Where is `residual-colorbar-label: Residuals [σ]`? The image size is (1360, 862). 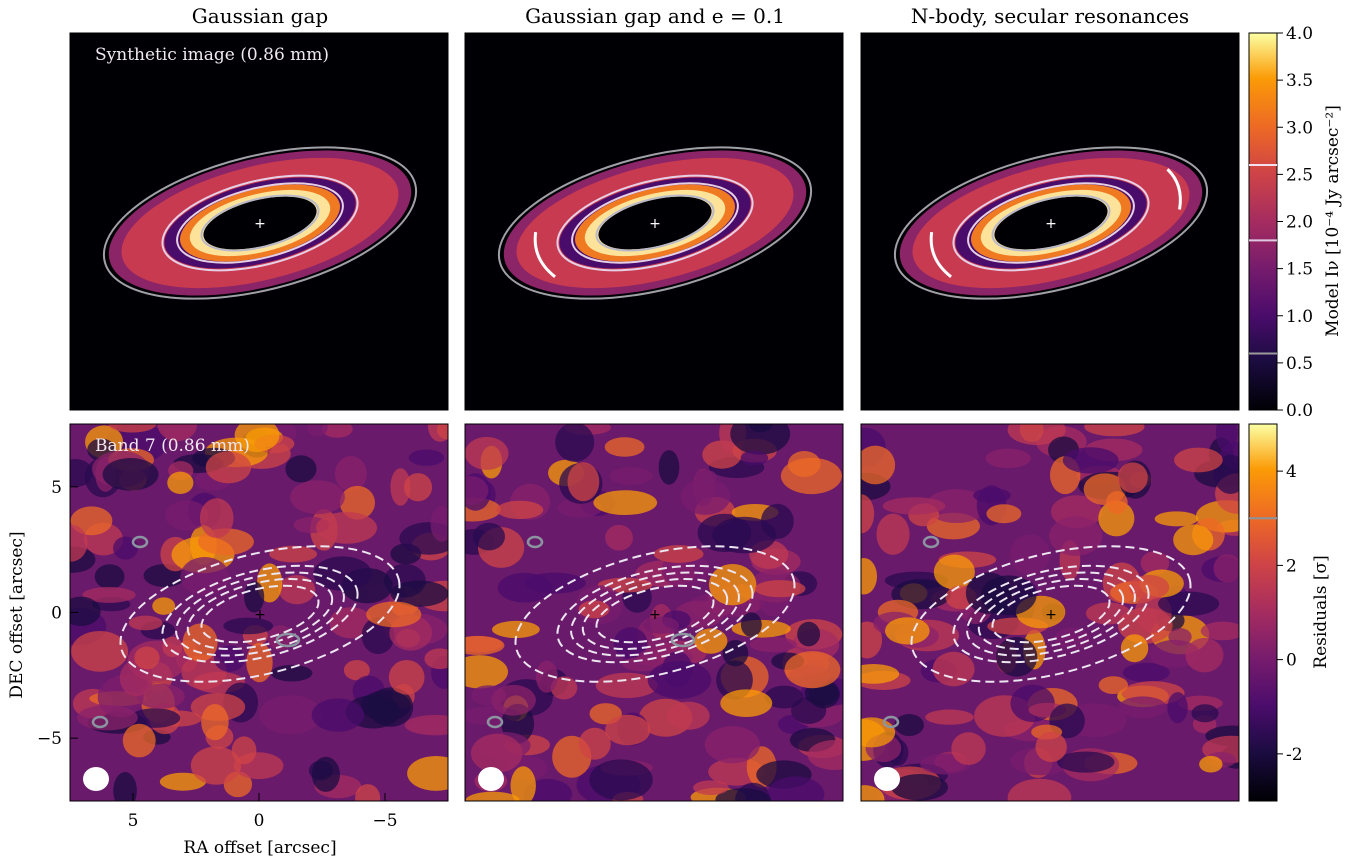
residual-colorbar-label: Residuals [σ] is located at coordinates (1321, 611).